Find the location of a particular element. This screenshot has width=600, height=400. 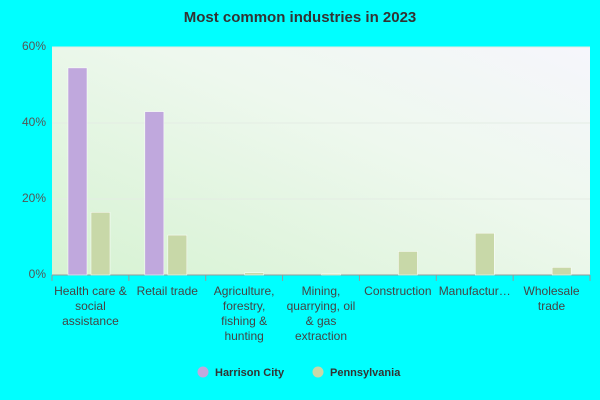

x-tick-label: Retail trade is located at coordinates (167, 291).